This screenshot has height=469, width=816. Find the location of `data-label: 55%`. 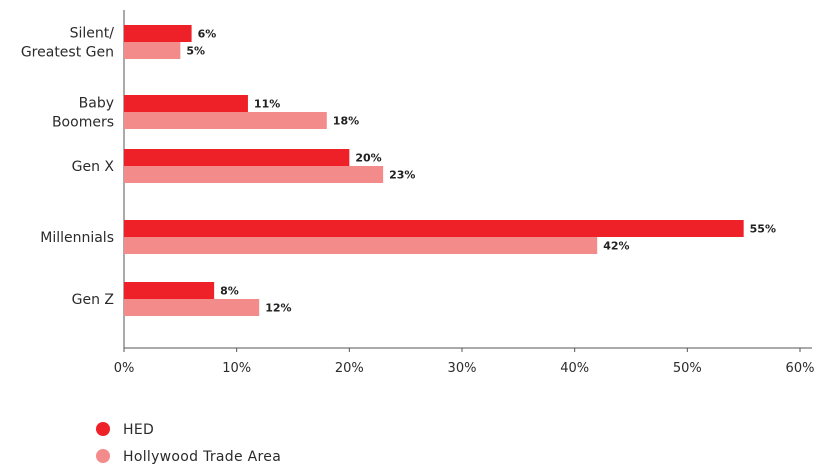

data-label: 55% is located at coordinates (763, 229).